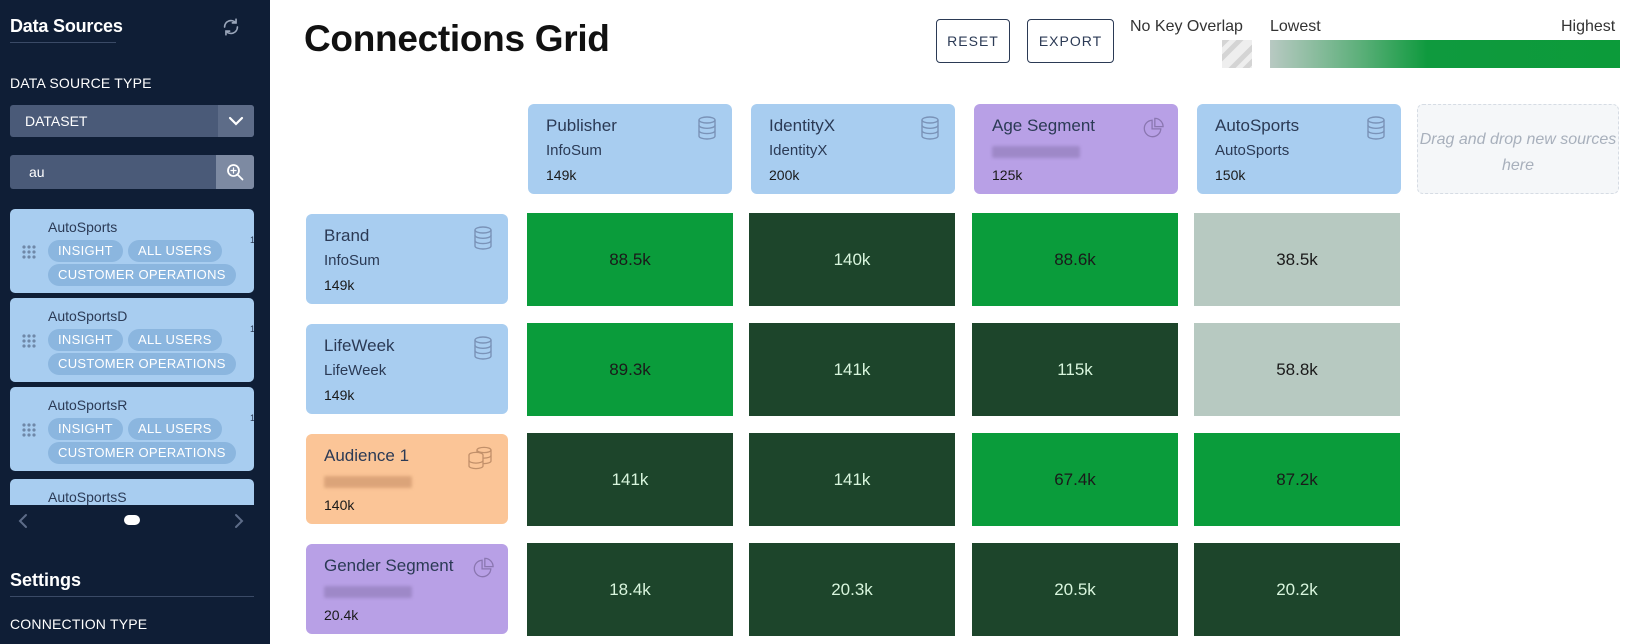  What do you see at coordinates (1230, 175) in the screenshot?
I see `source-count: 150k` at bounding box center [1230, 175].